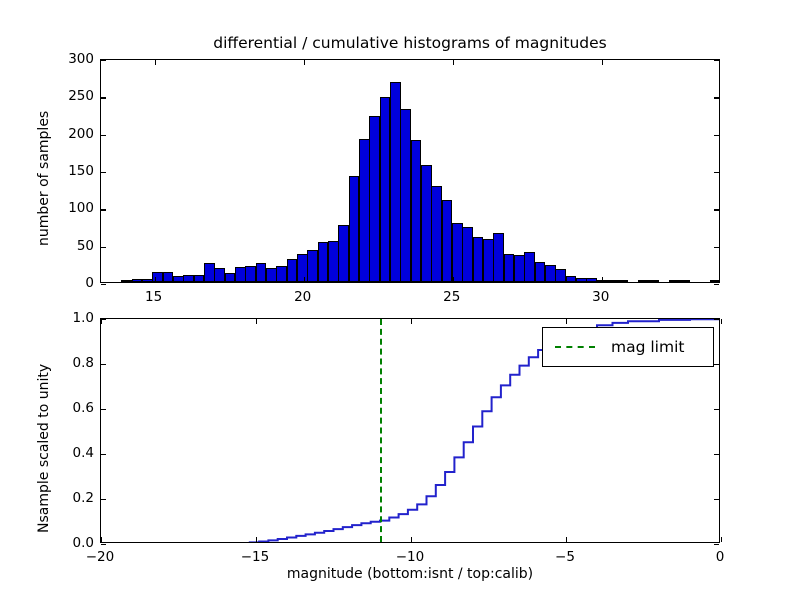 The image size is (800, 600). I want to click on legend: mag limit, so click(628, 347).